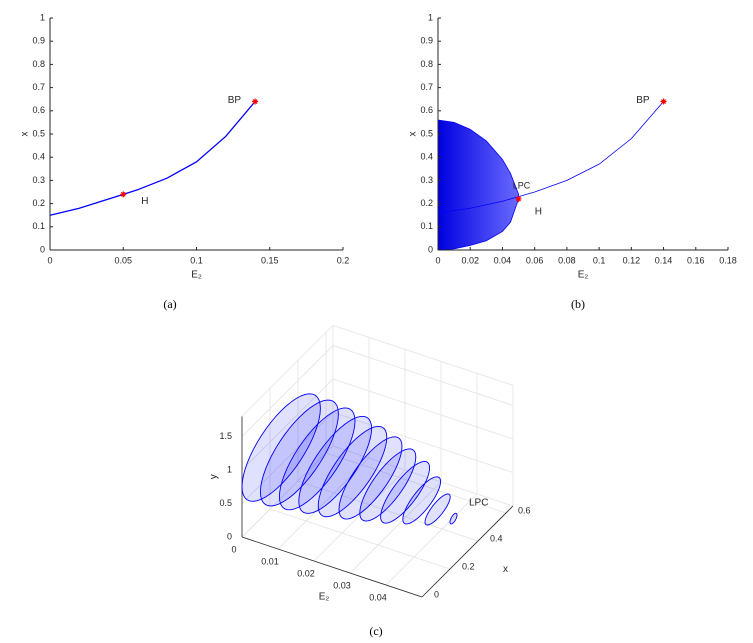 This screenshot has height=643, width=753. I want to click on e-tick-label: 0.04, so click(378, 597).